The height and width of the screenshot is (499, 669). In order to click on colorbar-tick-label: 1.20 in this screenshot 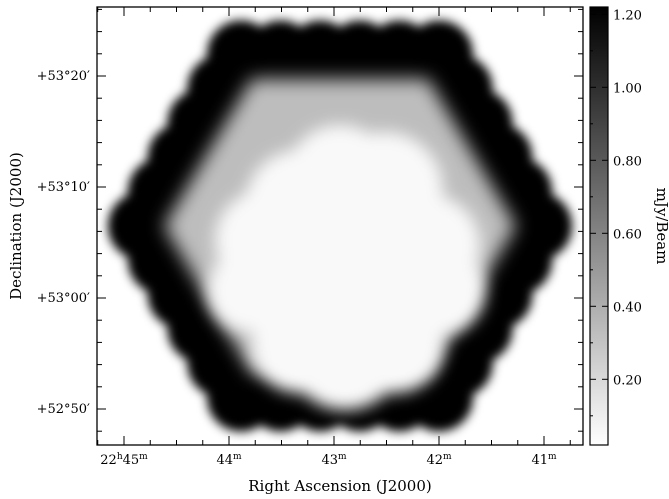, I will do `click(627, 15)`.